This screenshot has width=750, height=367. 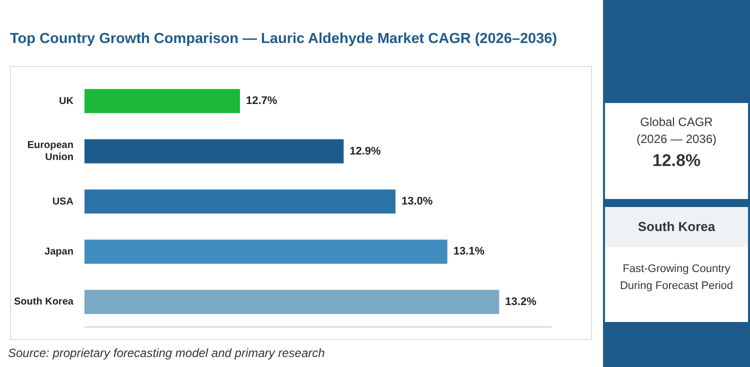 I want to click on data-label: 13.1%, so click(x=469, y=252).